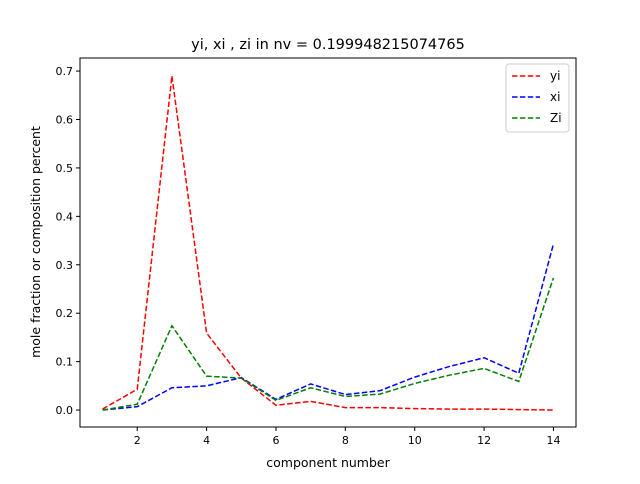 The image size is (640, 484). What do you see at coordinates (484, 440) in the screenshot?
I see `x-tick-label: 12` at bounding box center [484, 440].